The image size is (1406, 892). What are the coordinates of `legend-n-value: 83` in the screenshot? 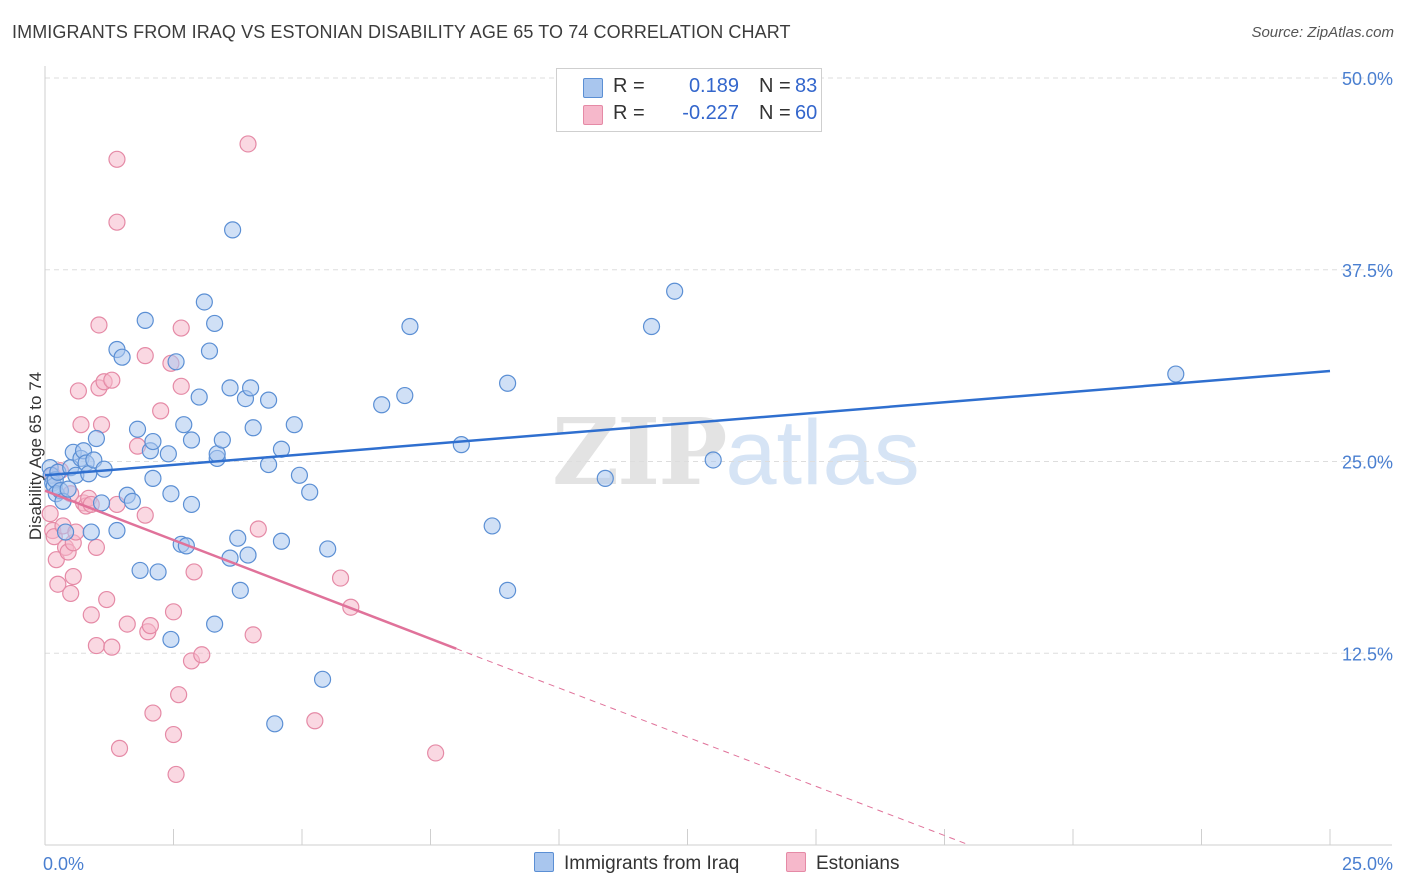 It's located at (806, 86).